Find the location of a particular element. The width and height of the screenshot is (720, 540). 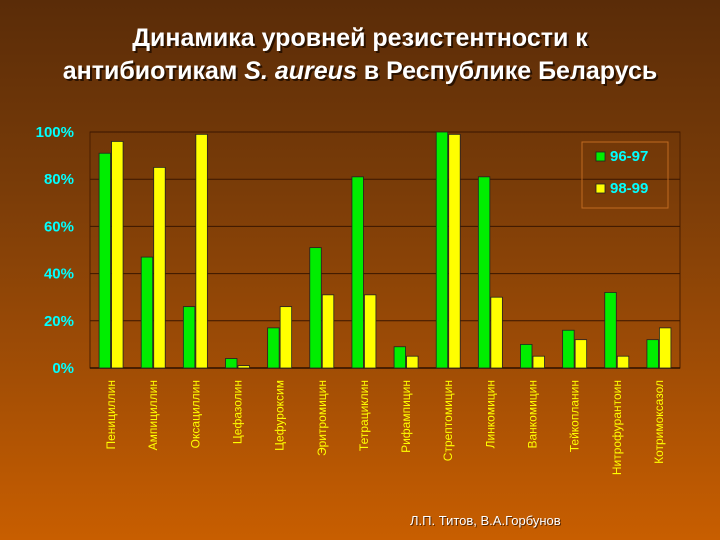

title-organism: S. aureus is located at coordinates (300, 71).